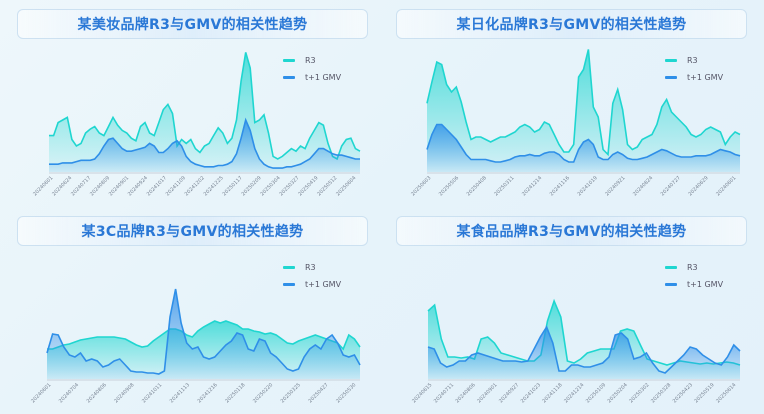 Image resolution: width=764 pixels, height=414 pixels. I want to click on x-tick-label: 20250204, so click(618, 393).